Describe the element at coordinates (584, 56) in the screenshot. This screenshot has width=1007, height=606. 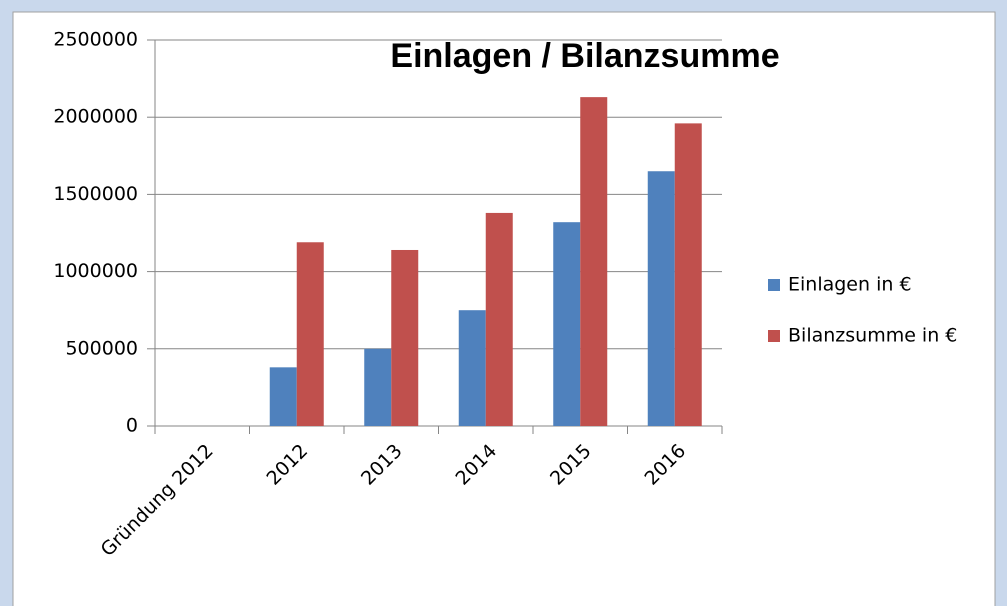
I see `chart-title: Einlagen / Bilanzsumme` at that location.